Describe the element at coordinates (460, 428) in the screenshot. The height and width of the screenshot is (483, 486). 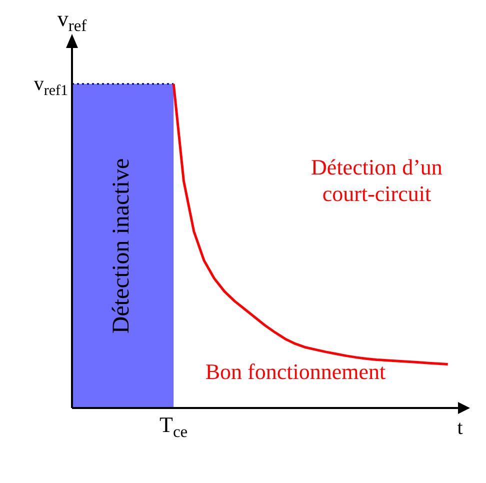
I see `x-axis-title: t` at that location.